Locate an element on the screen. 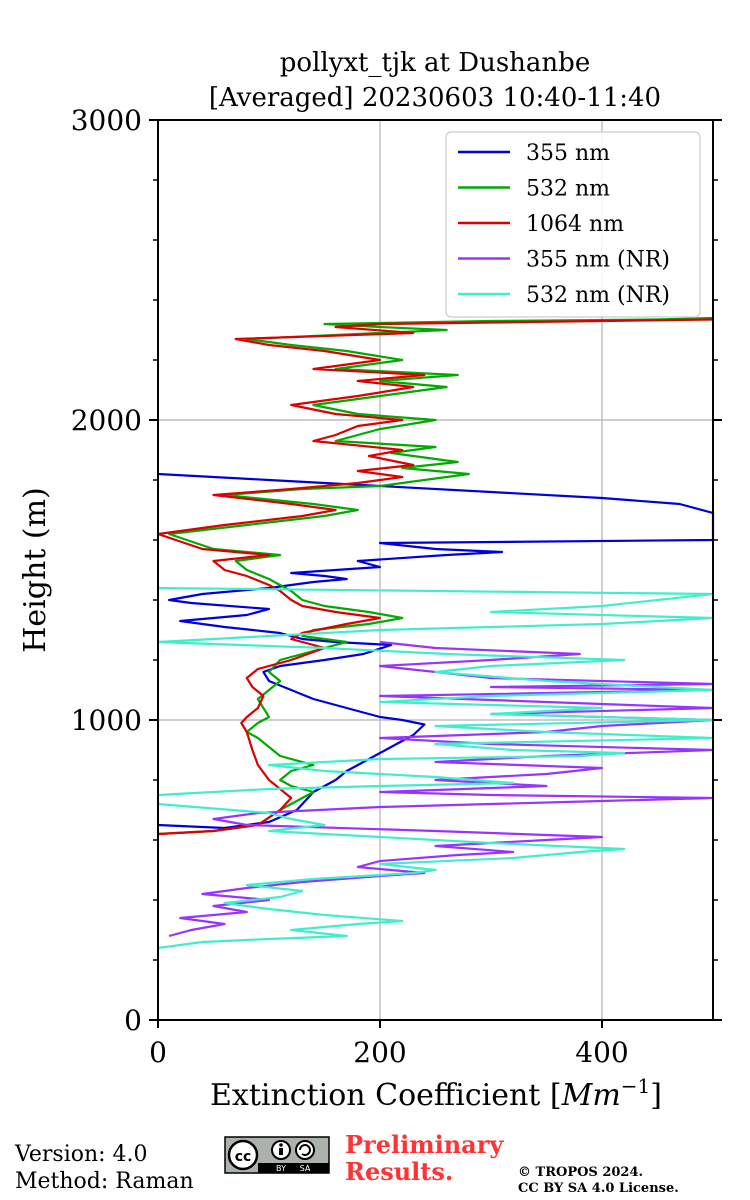  legend-label: 532 nm (NR) is located at coordinates (598, 295).